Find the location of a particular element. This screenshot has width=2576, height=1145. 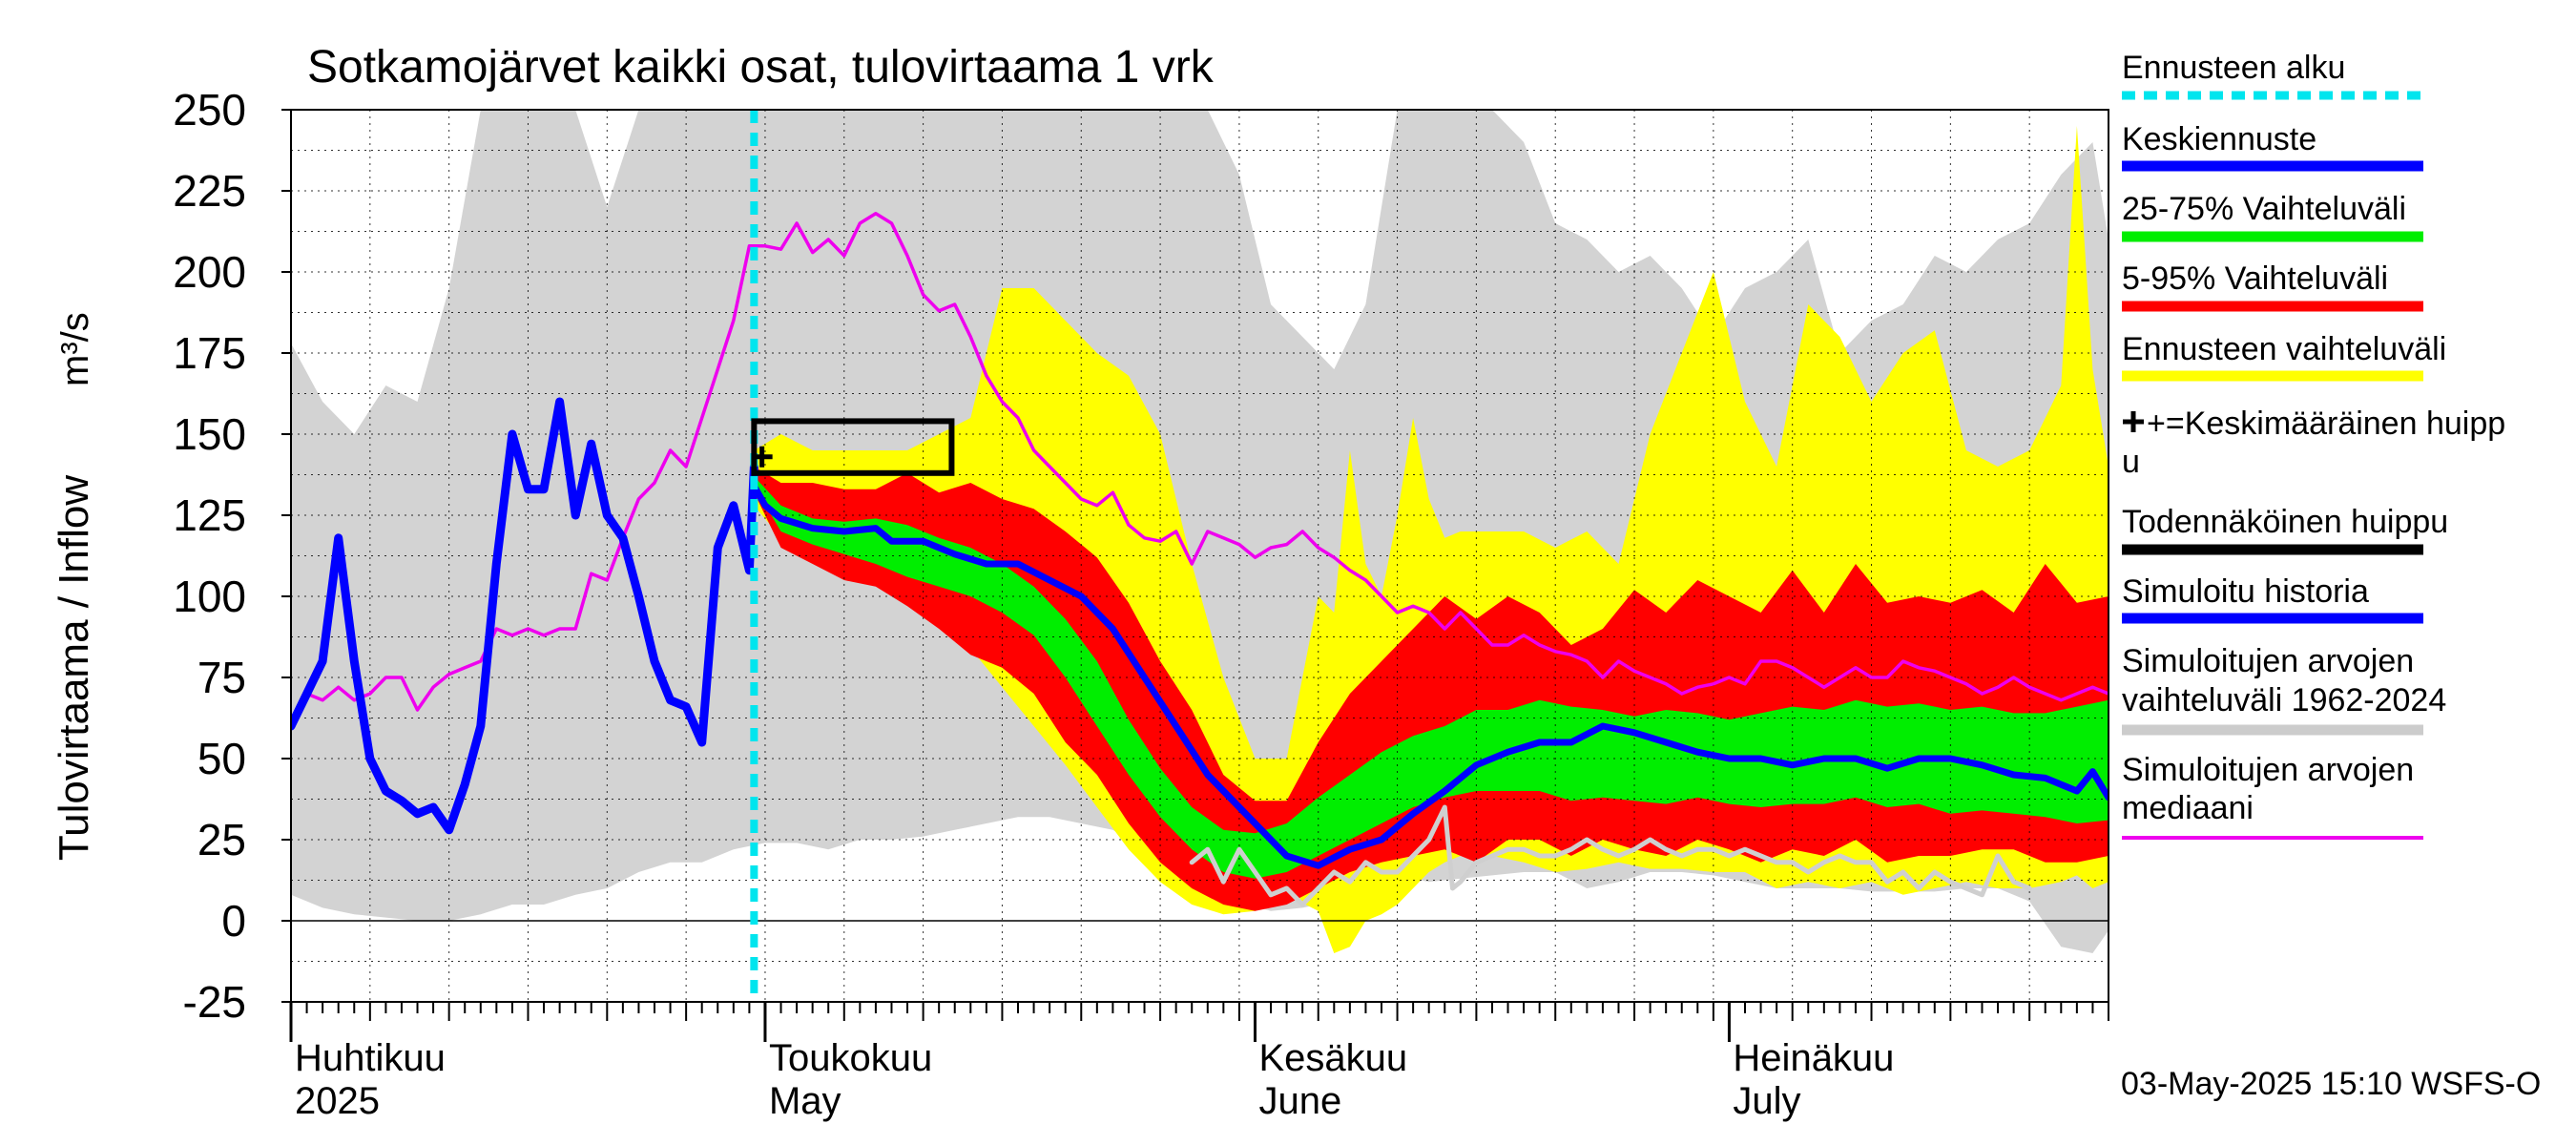

legend-label-2: u is located at coordinates (2131, 462).